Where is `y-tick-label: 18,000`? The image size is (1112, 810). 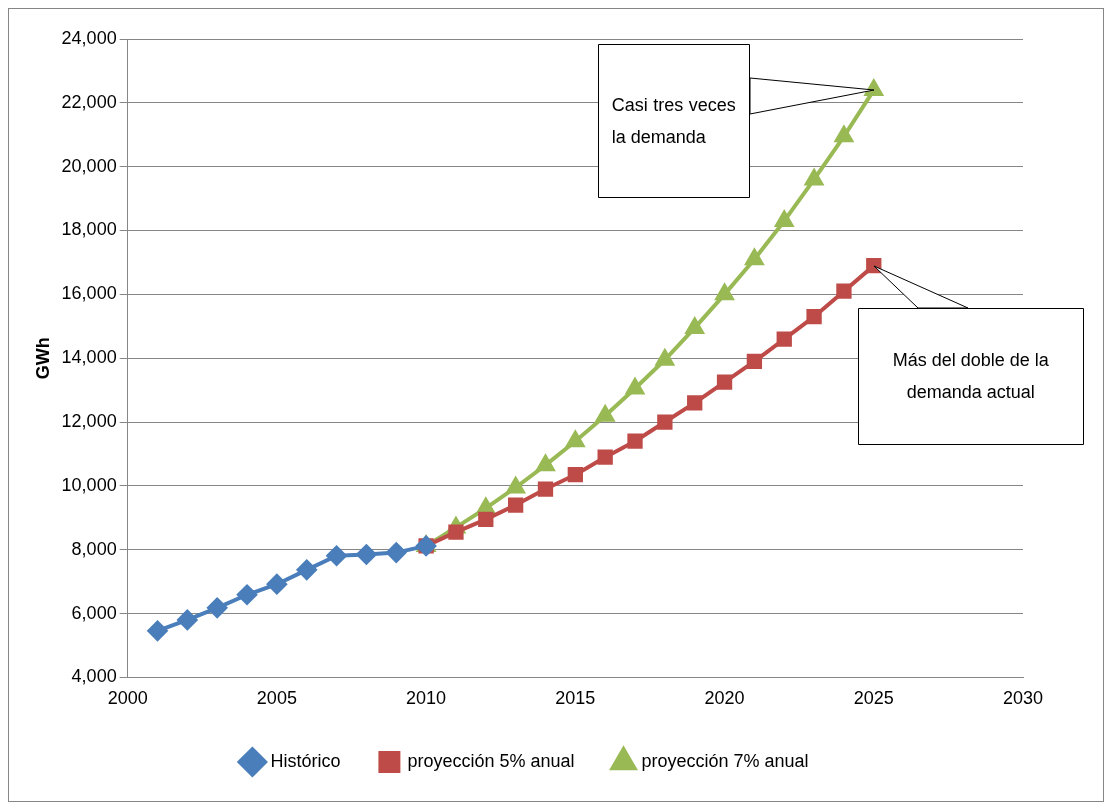 y-tick-label: 18,000 is located at coordinates (89, 229).